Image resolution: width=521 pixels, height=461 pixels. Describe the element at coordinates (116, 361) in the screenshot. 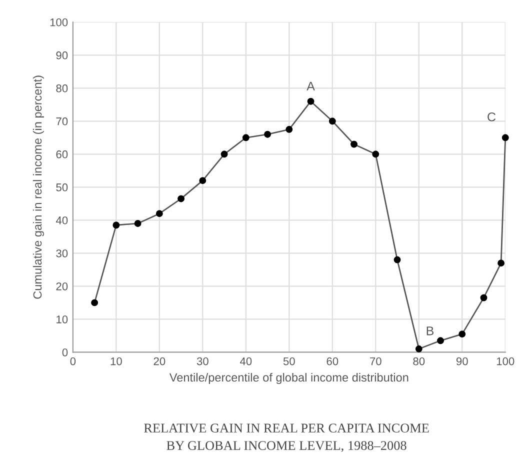

I see `x-tick-label: 10` at that location.